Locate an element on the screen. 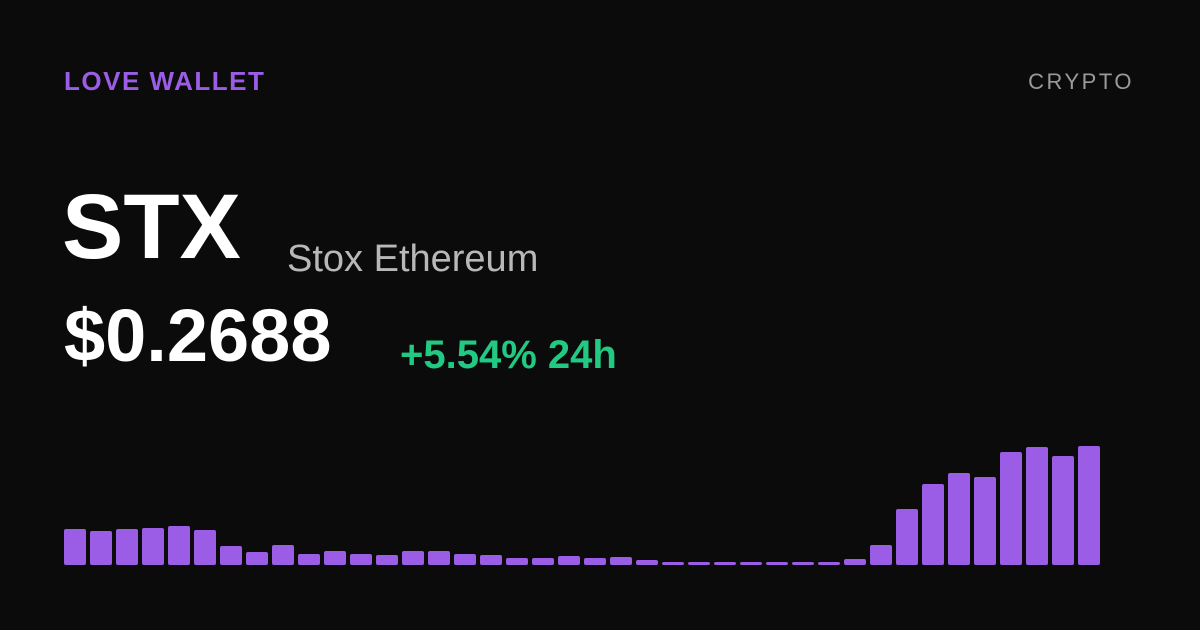 Image resolution: width=1200 pixels, height=630 pixels. price: $0.2688 is located at coordinates (198, 335).